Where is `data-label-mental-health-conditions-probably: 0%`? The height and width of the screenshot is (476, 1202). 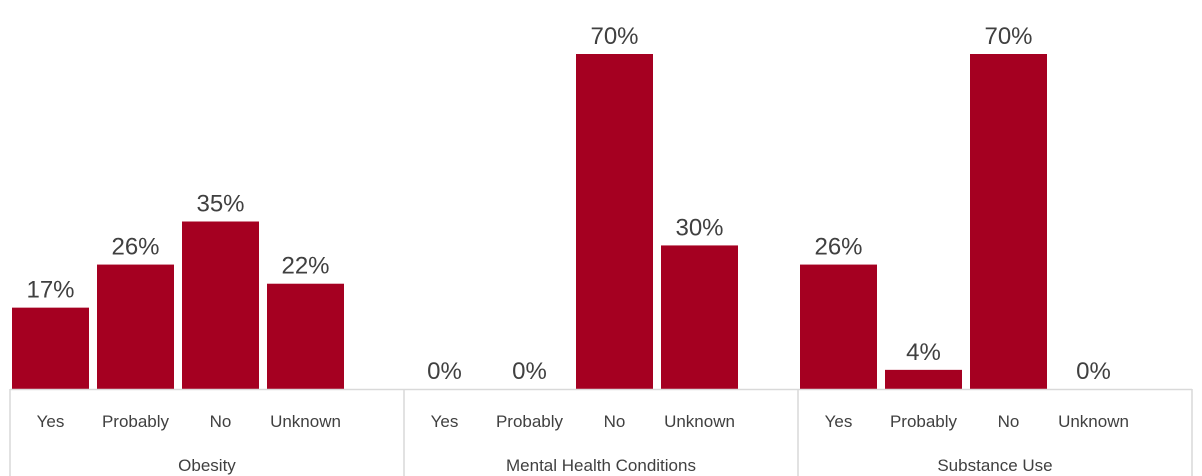
data-label-mental-health-conditions-probably: 0% is located at coordinates (529, 371).